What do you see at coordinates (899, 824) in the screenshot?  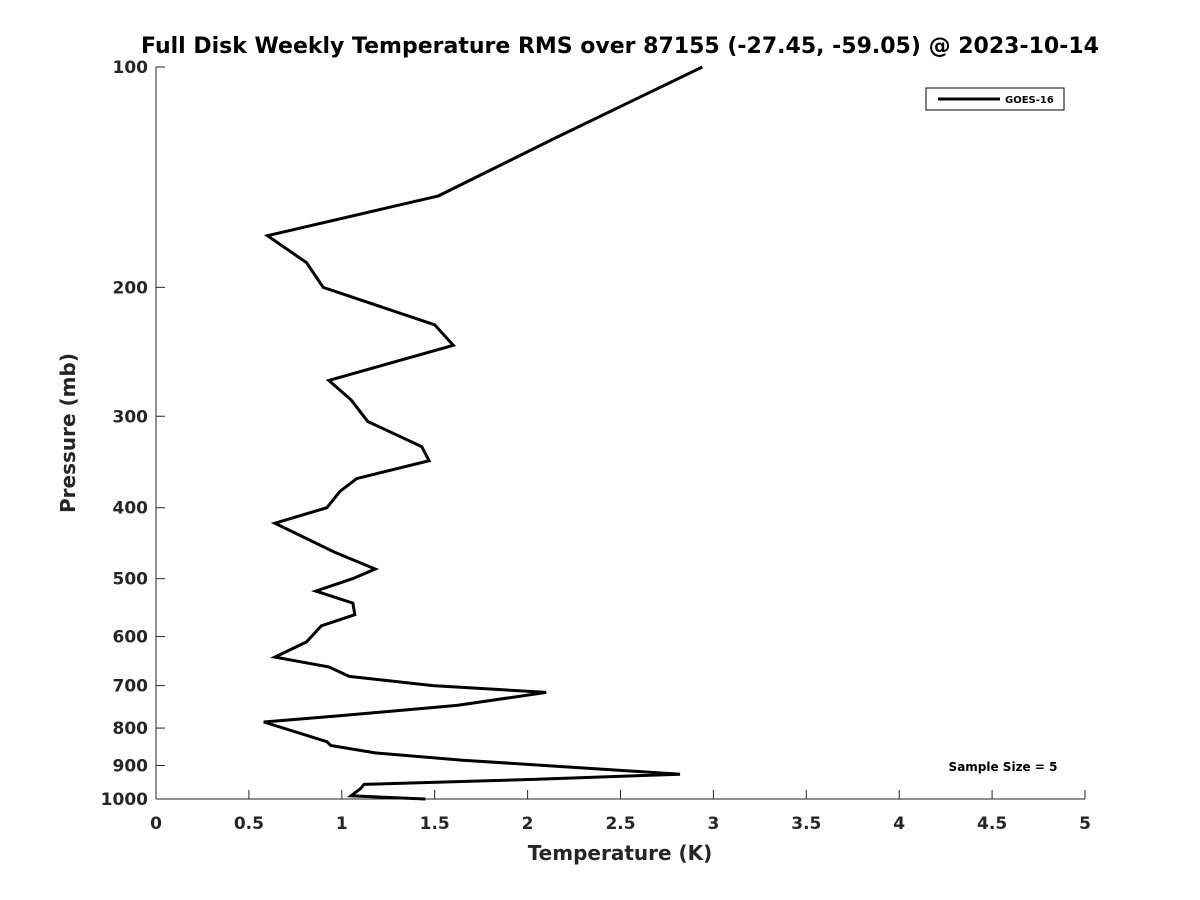 I see `x-tick-label: 4` at bounding box center [899, 824].